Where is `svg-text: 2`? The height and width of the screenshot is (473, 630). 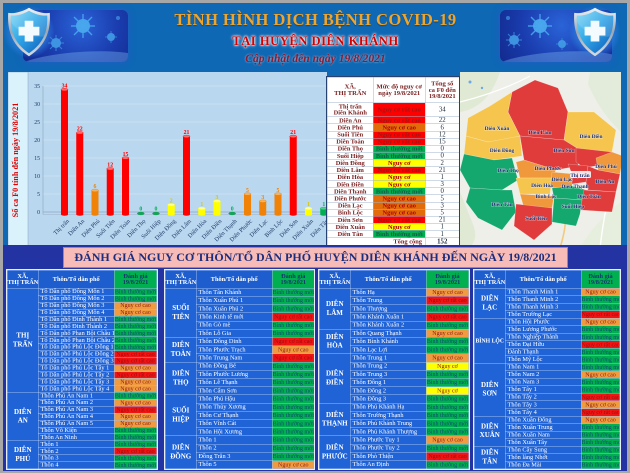 svg-text: 2 is located at coordinates (171, 202).